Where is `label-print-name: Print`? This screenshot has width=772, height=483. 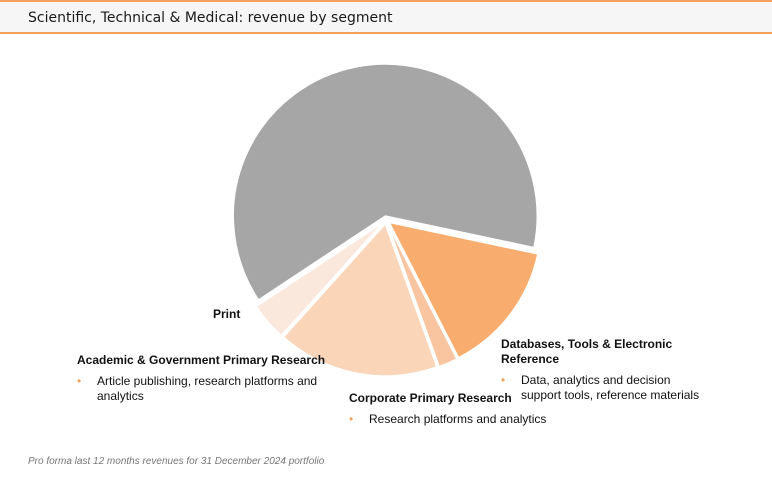
label-print-name: Print is located at coordinates (227, 314).